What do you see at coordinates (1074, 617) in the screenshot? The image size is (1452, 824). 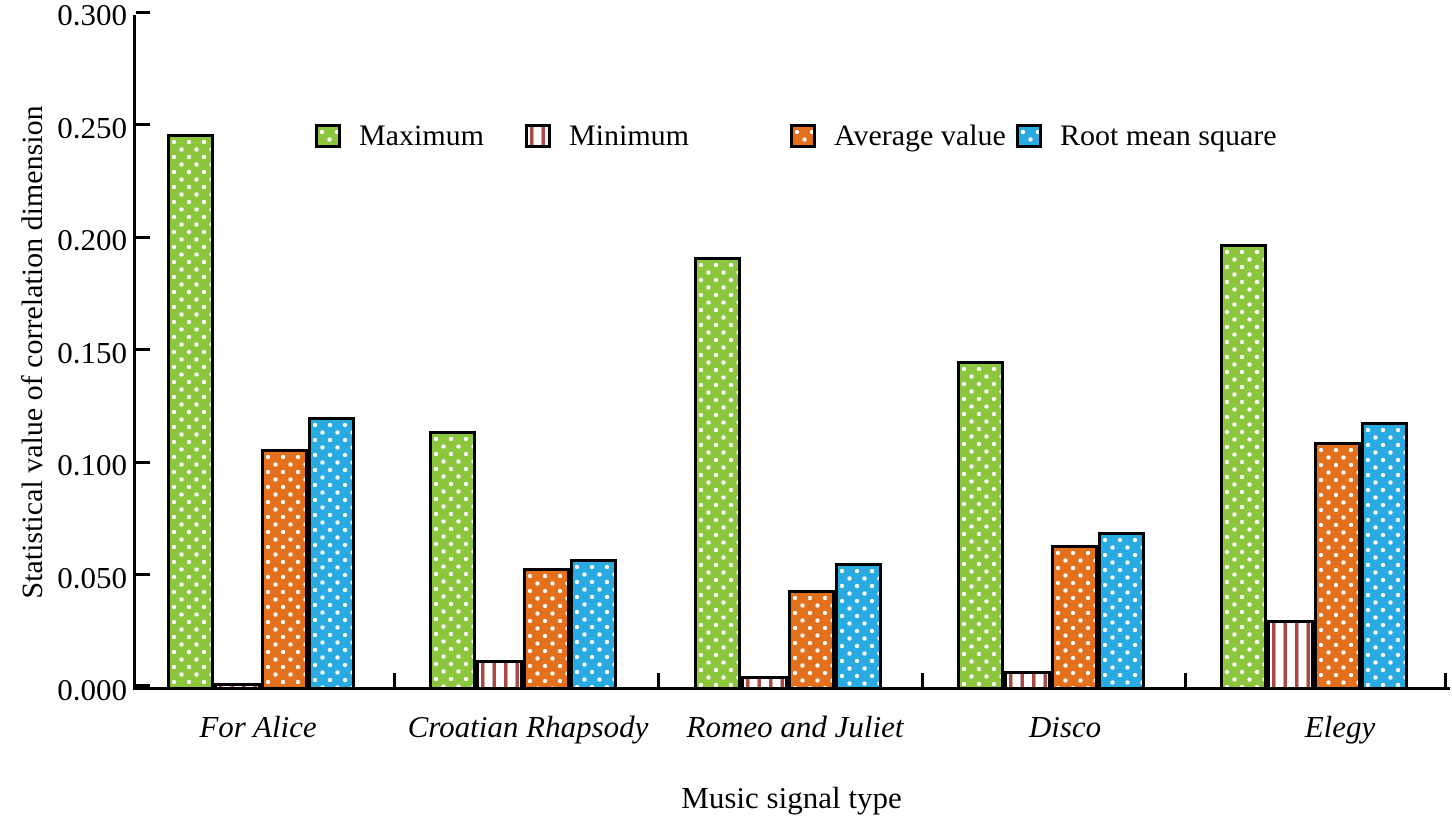 I see `bar-average-value-disco` at bounding box center [1074, 617].